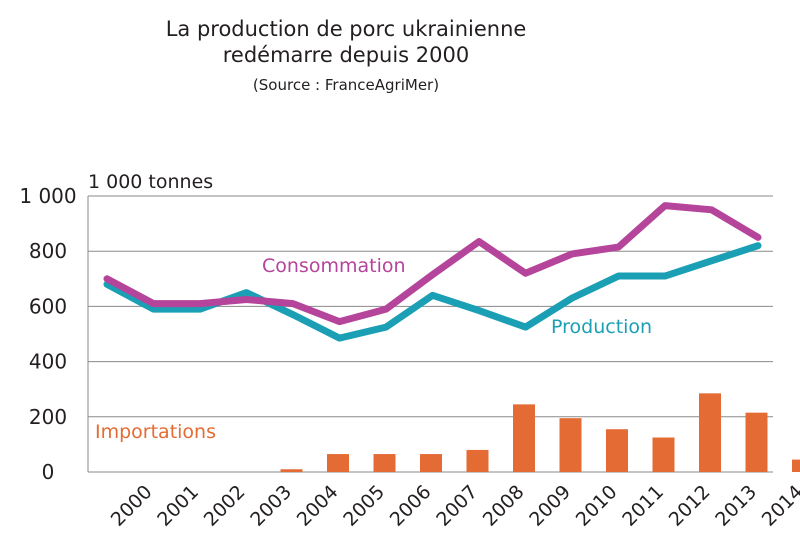  What do you see at coordinates (550, 506) in the screenshot?
I see `x-tick-label: 2009` at bounding box center [550, 506].